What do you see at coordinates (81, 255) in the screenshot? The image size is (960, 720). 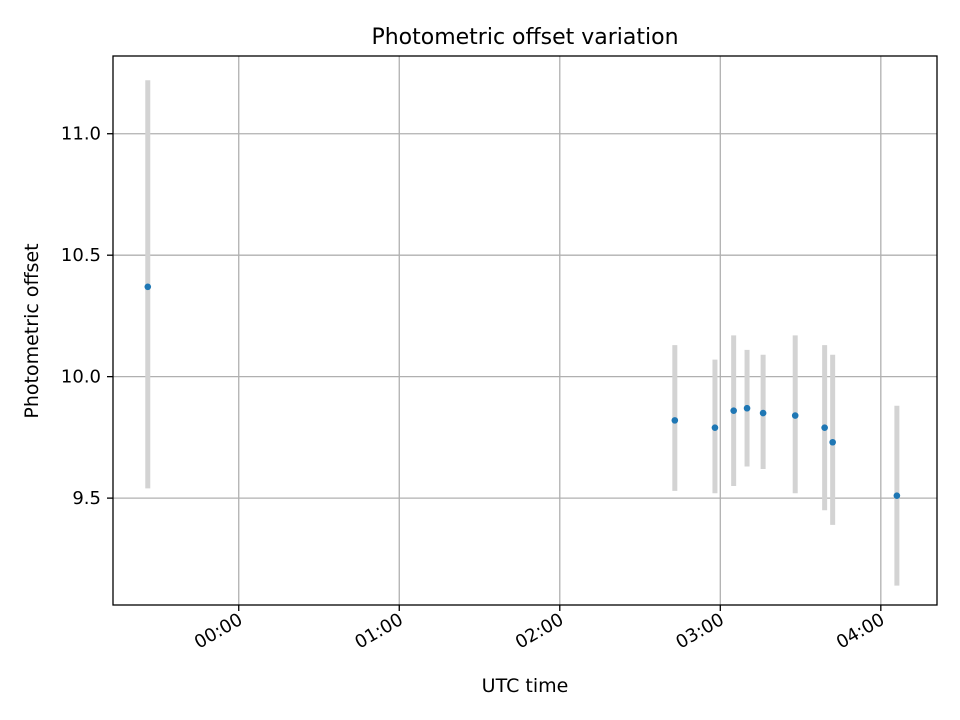 I see `y-tick-label: 10.5` at bounding box center [81, 255].